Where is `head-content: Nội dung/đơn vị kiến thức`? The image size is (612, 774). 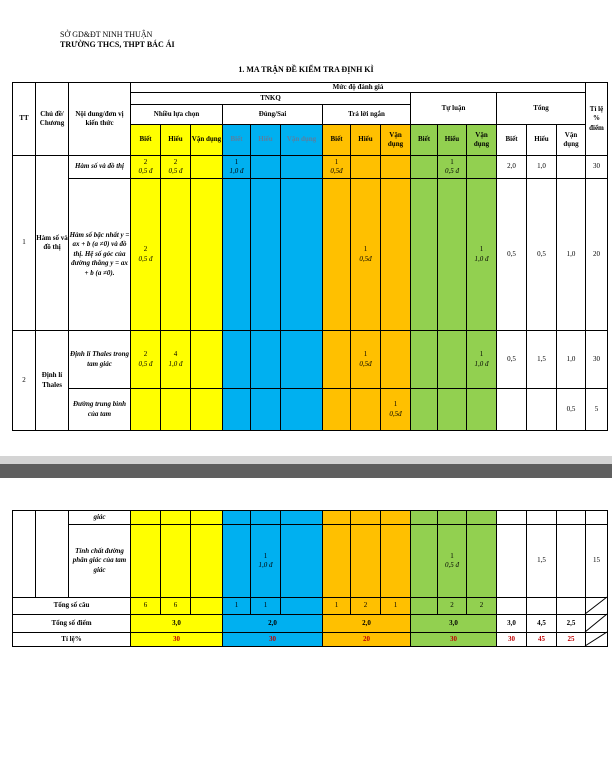 head-content: Nội dung/đơn vị kiến thức is located at coordinates (99, 119).